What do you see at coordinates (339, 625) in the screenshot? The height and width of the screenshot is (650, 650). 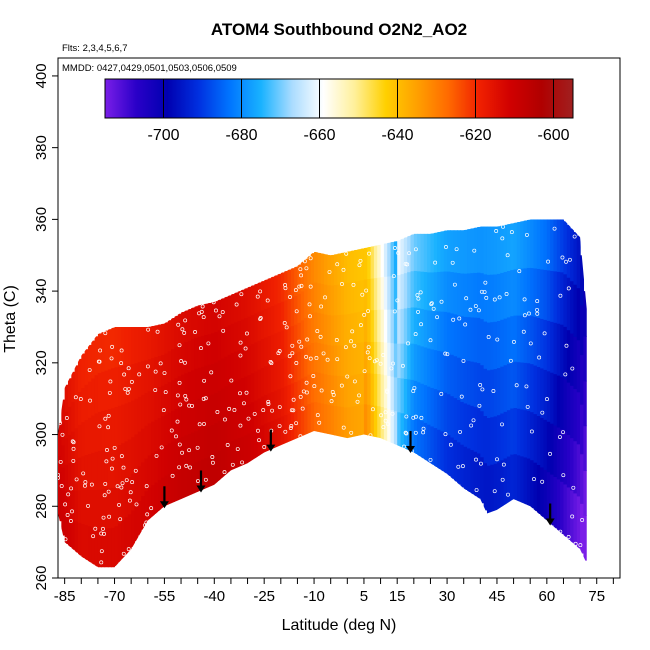 I see `x-axis-title: Latitude (deg N)` at bounding box center [339, 625].